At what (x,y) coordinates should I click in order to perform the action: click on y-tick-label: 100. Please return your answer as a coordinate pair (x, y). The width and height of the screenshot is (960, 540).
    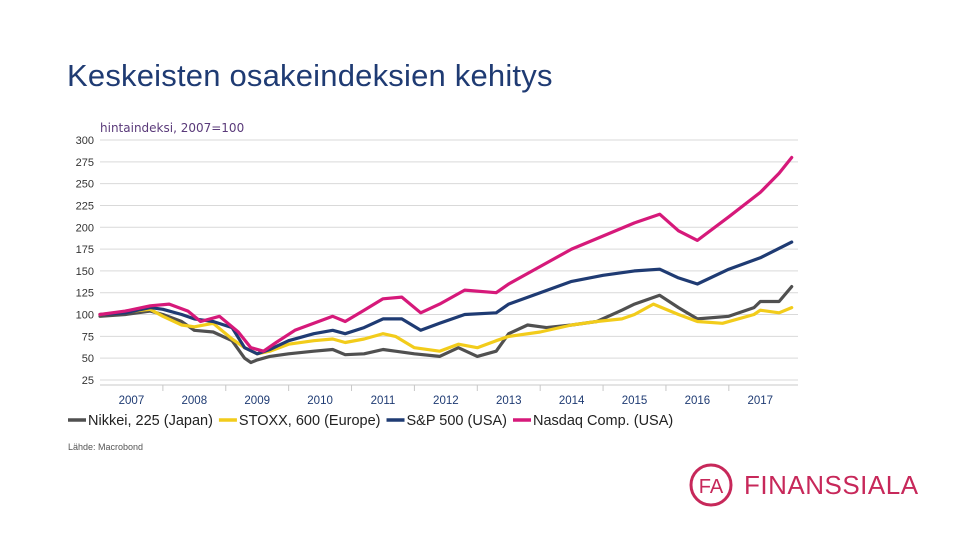
    Looking at the image, I should click on (85, 316).